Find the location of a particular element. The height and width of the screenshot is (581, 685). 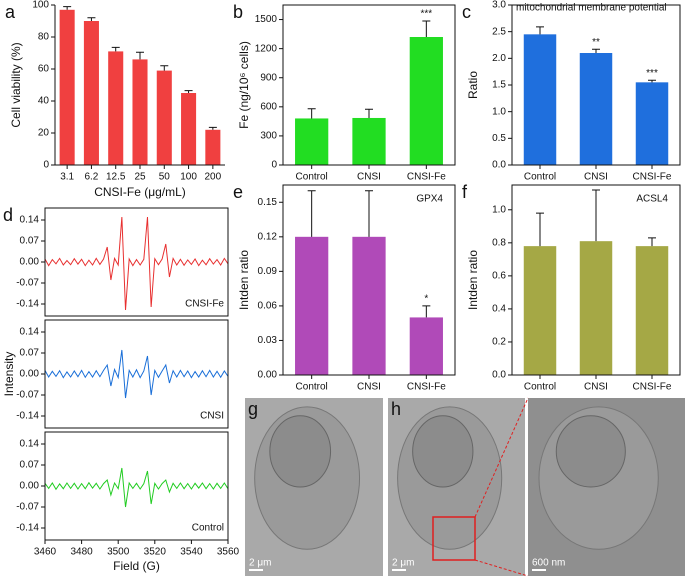

x-tick-label: 3520 is located at coordinates (155, 552).